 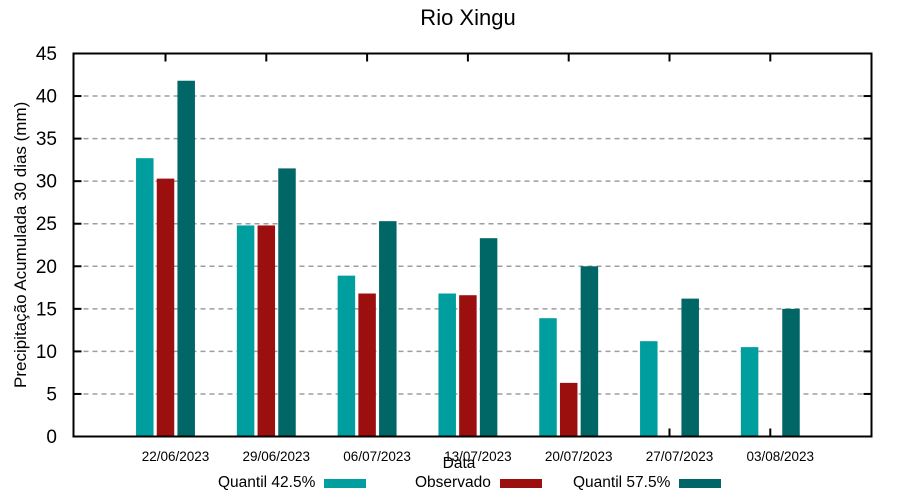 I want to click on y-tick-label: 30, so click(x=46, y=182).